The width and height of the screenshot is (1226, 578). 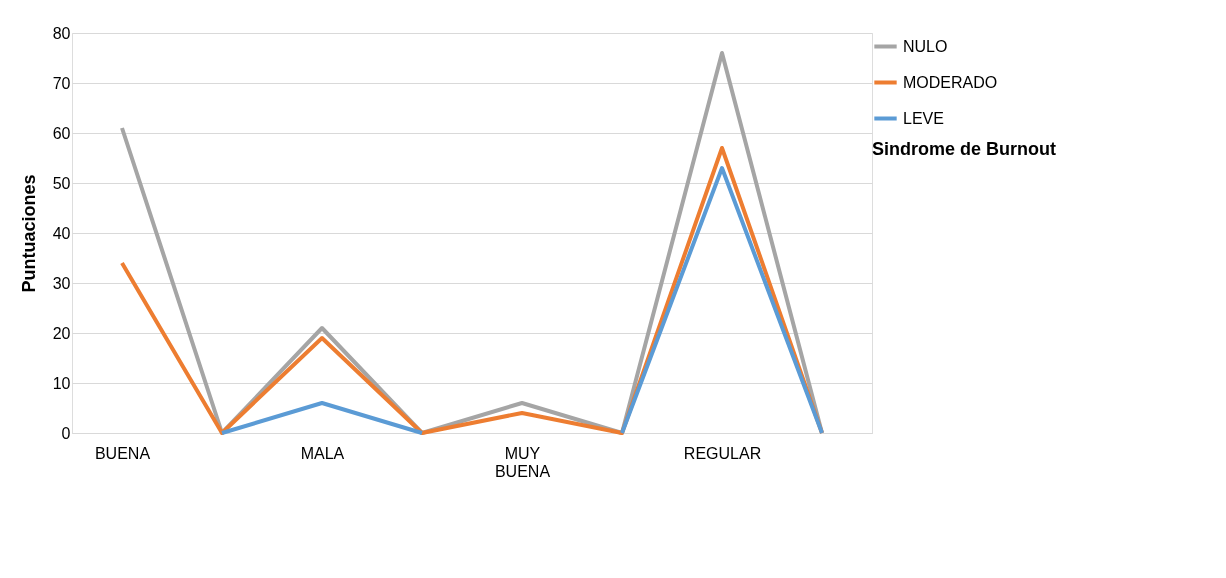 What do you see at coordinates (322, 453) in the screenshot?
I see `x-tick-label: MALA` at bounding box center [322, 453].